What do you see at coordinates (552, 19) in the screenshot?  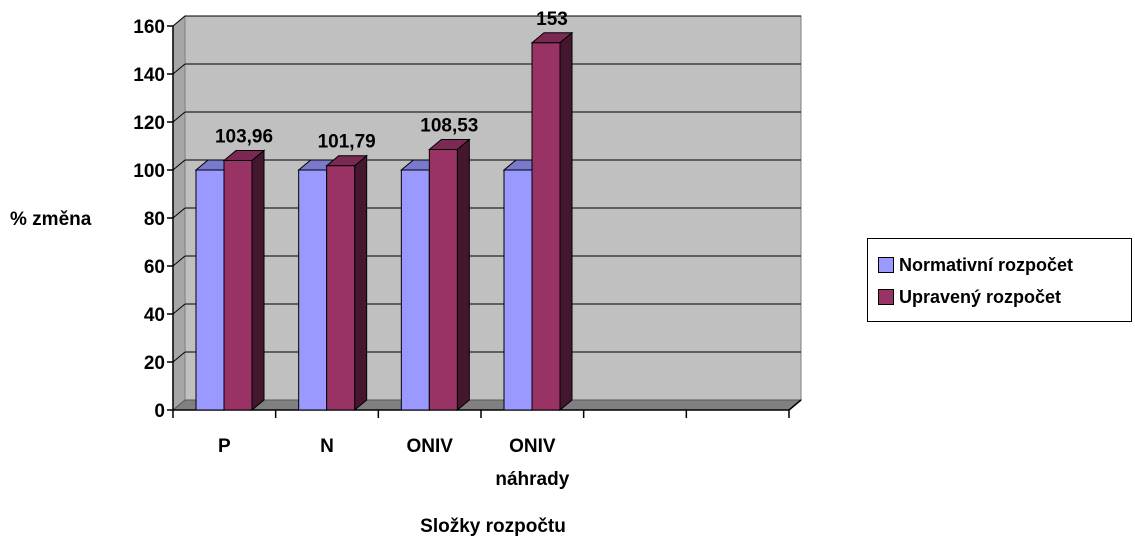 I see `data-label: 153` at bounding box center [552, 19].